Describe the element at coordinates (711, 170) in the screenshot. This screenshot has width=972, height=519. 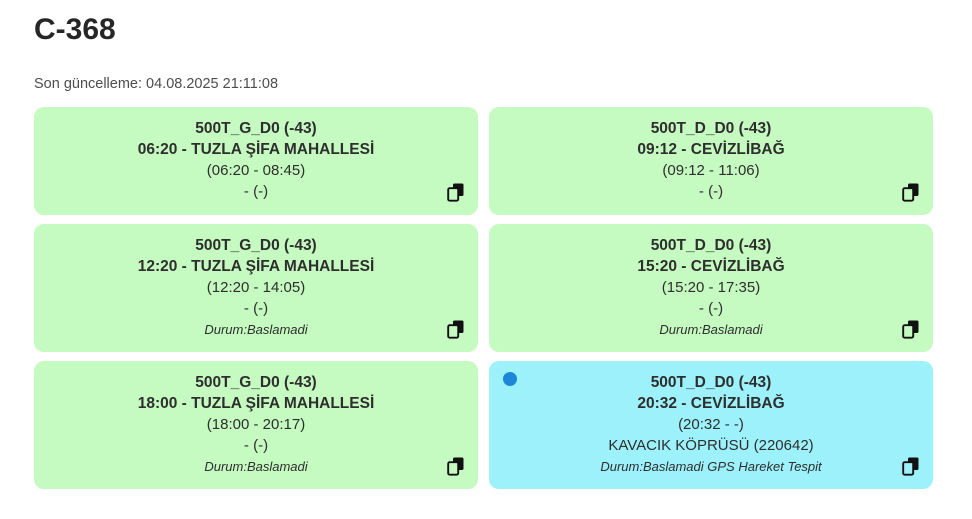
I see `trip-planned-range: (09:12 - 11:06)` at that location.